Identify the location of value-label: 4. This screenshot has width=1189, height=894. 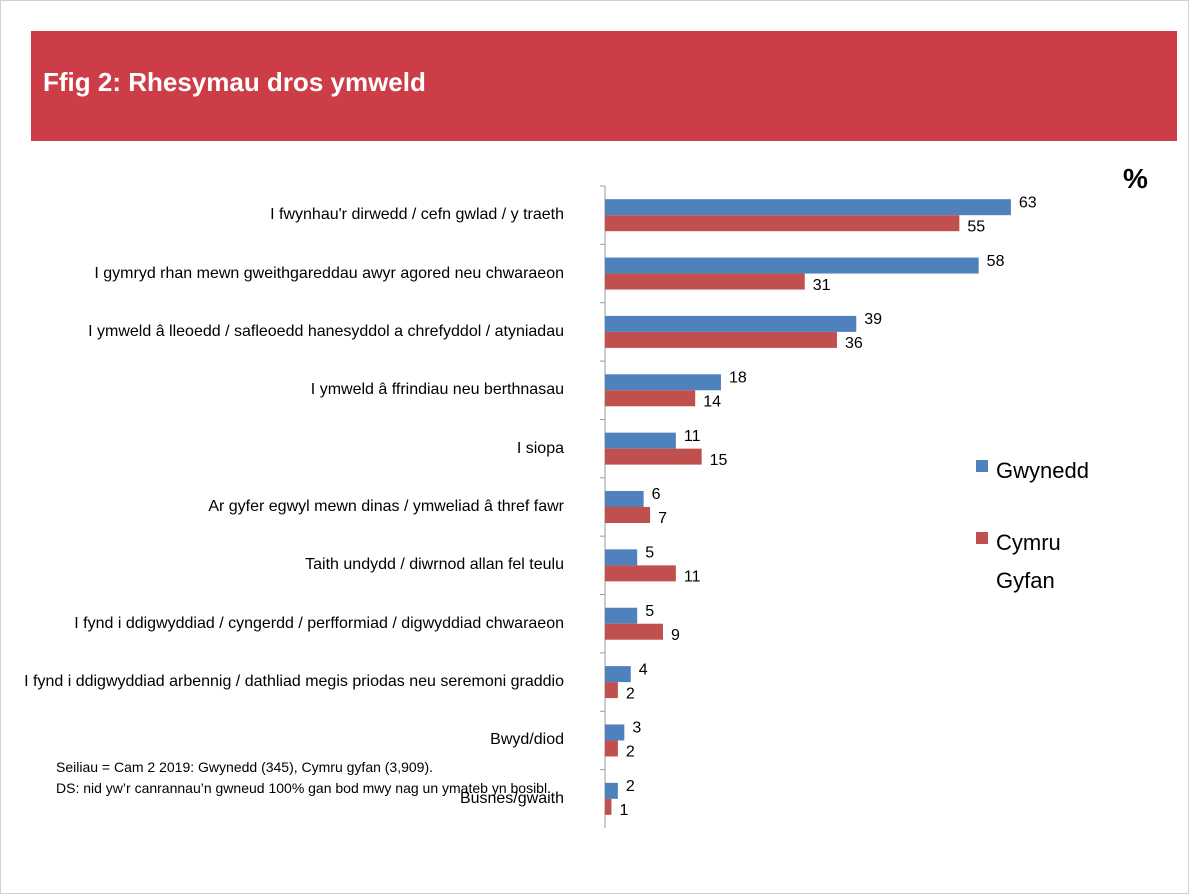
(643, 669).